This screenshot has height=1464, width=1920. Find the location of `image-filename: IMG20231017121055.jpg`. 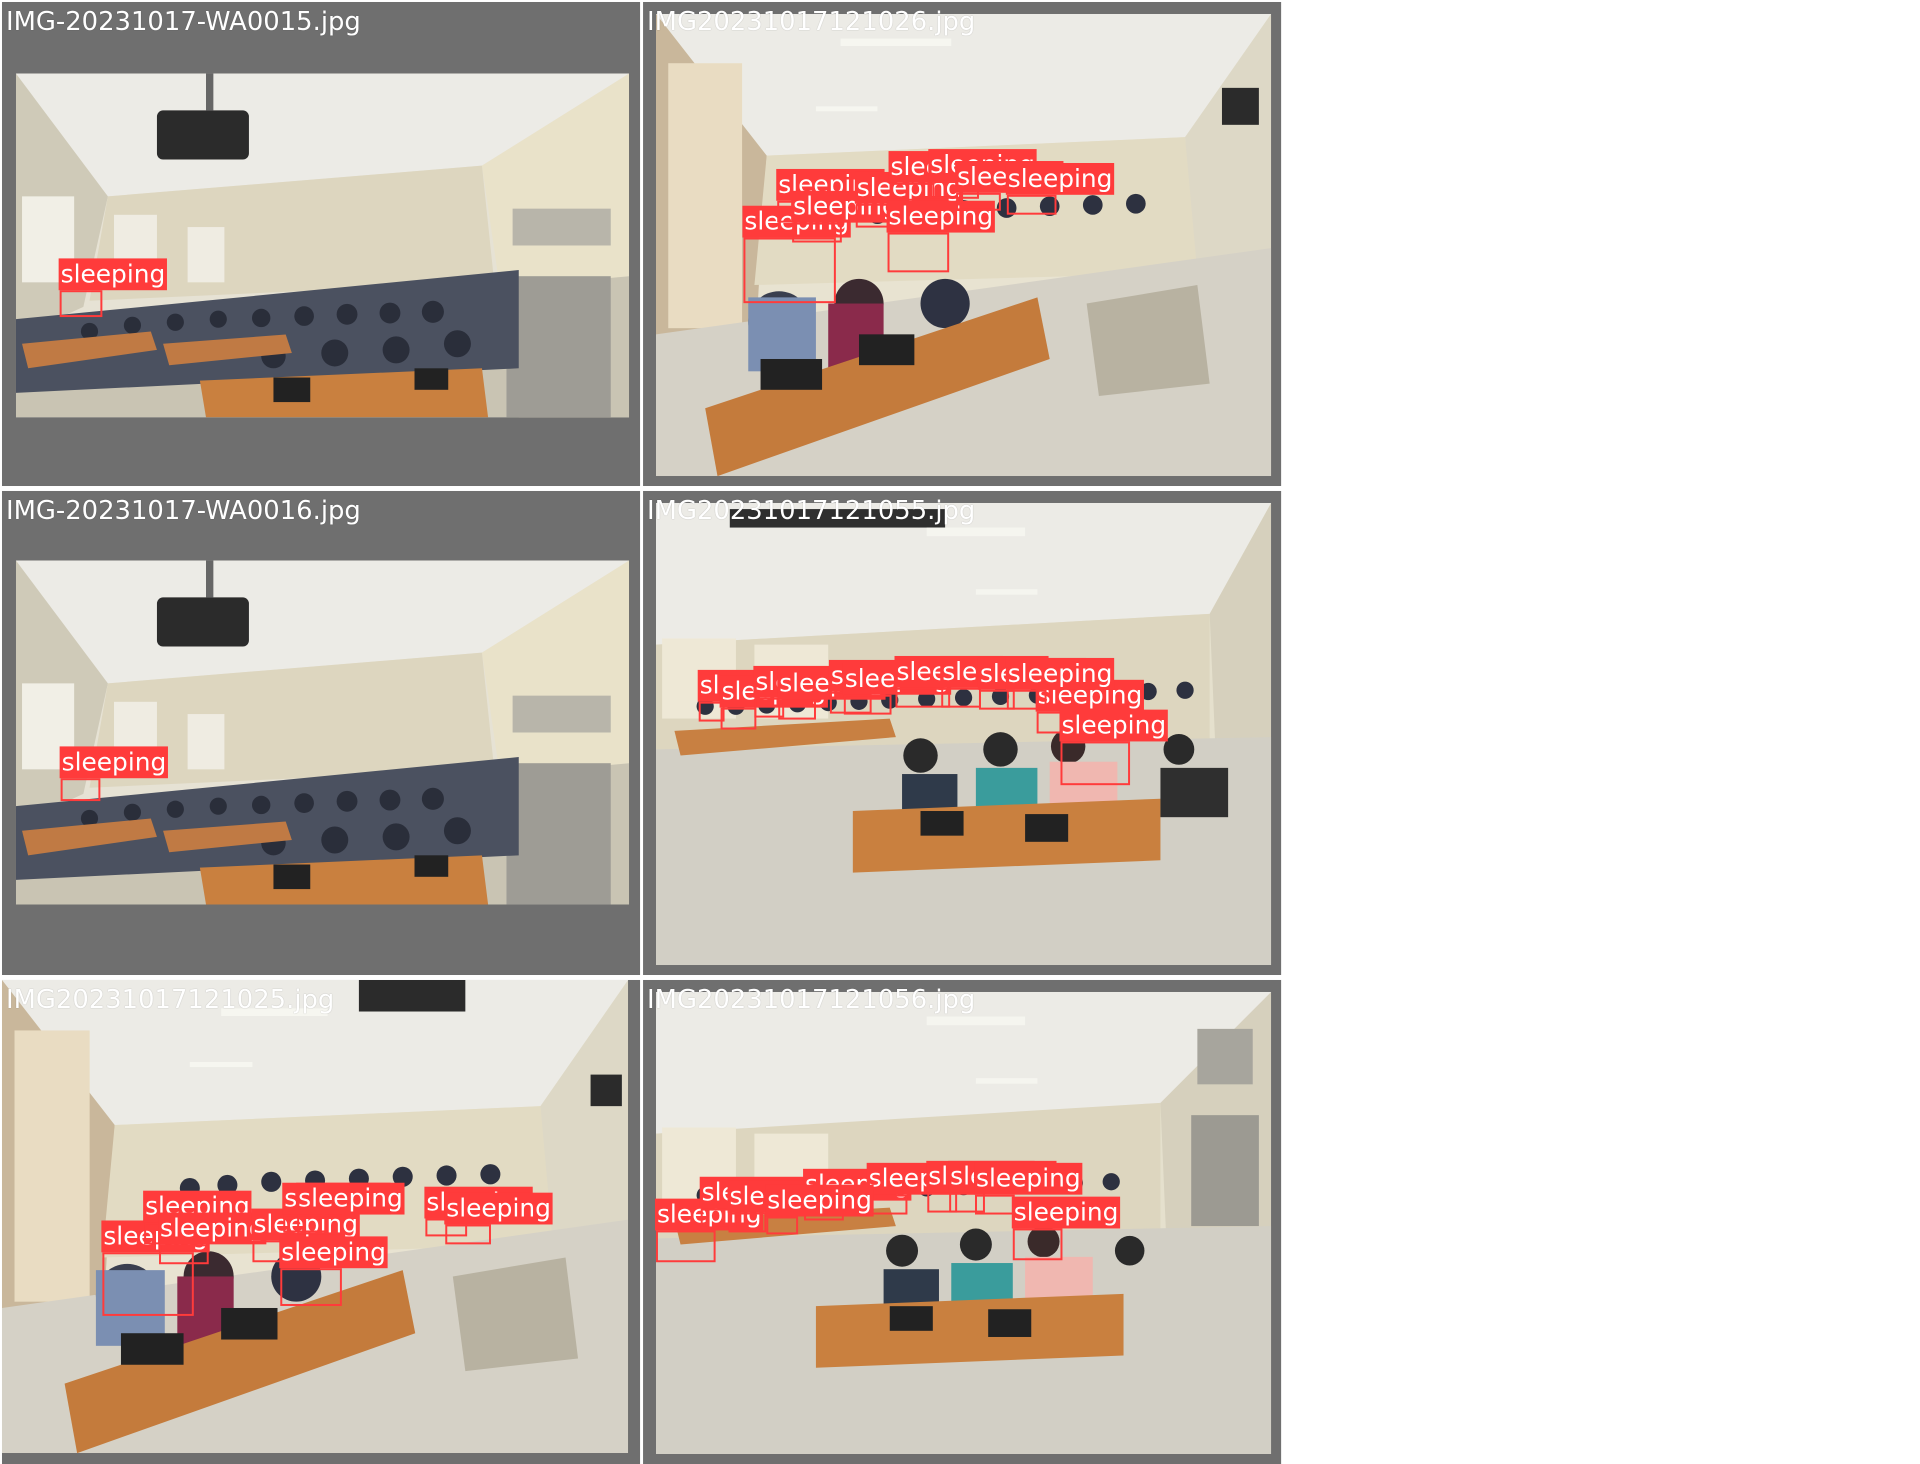

image-filename: IMG20231017121055.jpg is located at coordinates (811, 510).